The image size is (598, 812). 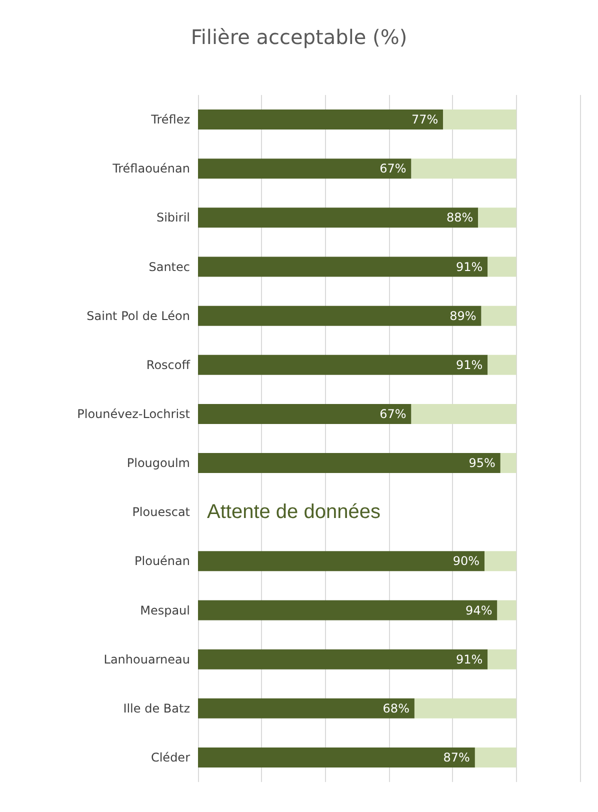 I want to click on y-tick-label: Ille de Batz, so click(x=156, y=708).